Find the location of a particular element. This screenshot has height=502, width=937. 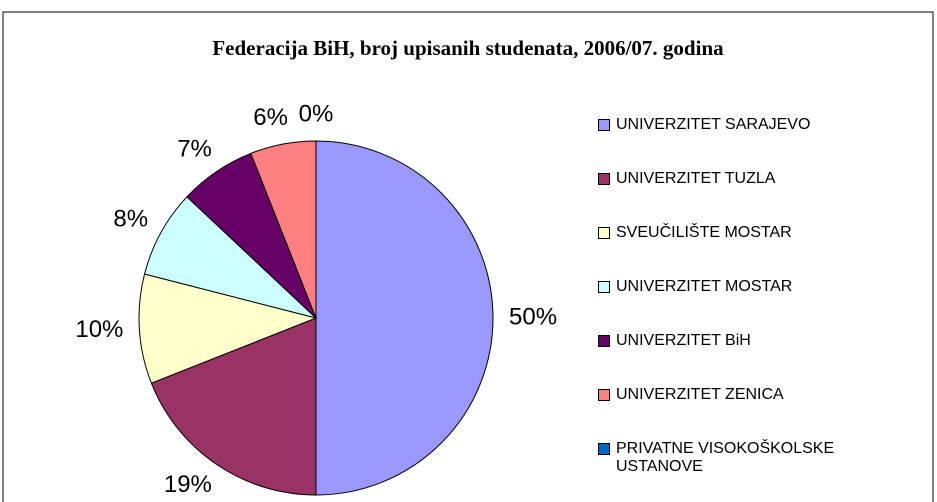

data-label: 50% is located at coordinates (533, 316).